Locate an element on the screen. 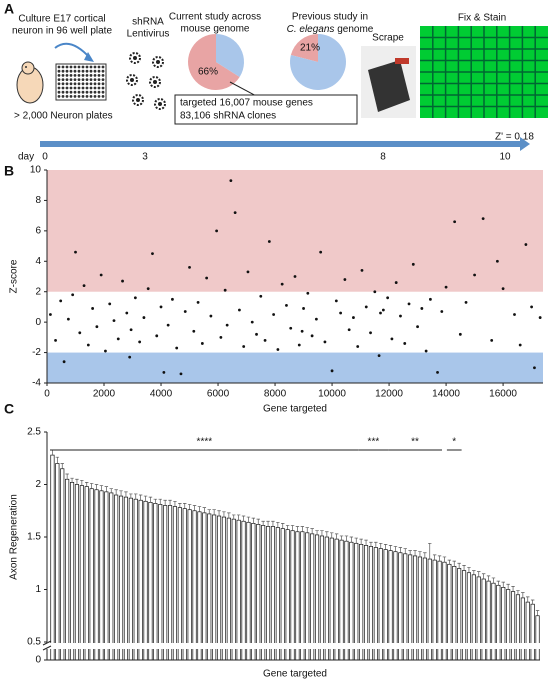 This screenshot has height=685, width=553. scraper is located at coordinates (389, 86).